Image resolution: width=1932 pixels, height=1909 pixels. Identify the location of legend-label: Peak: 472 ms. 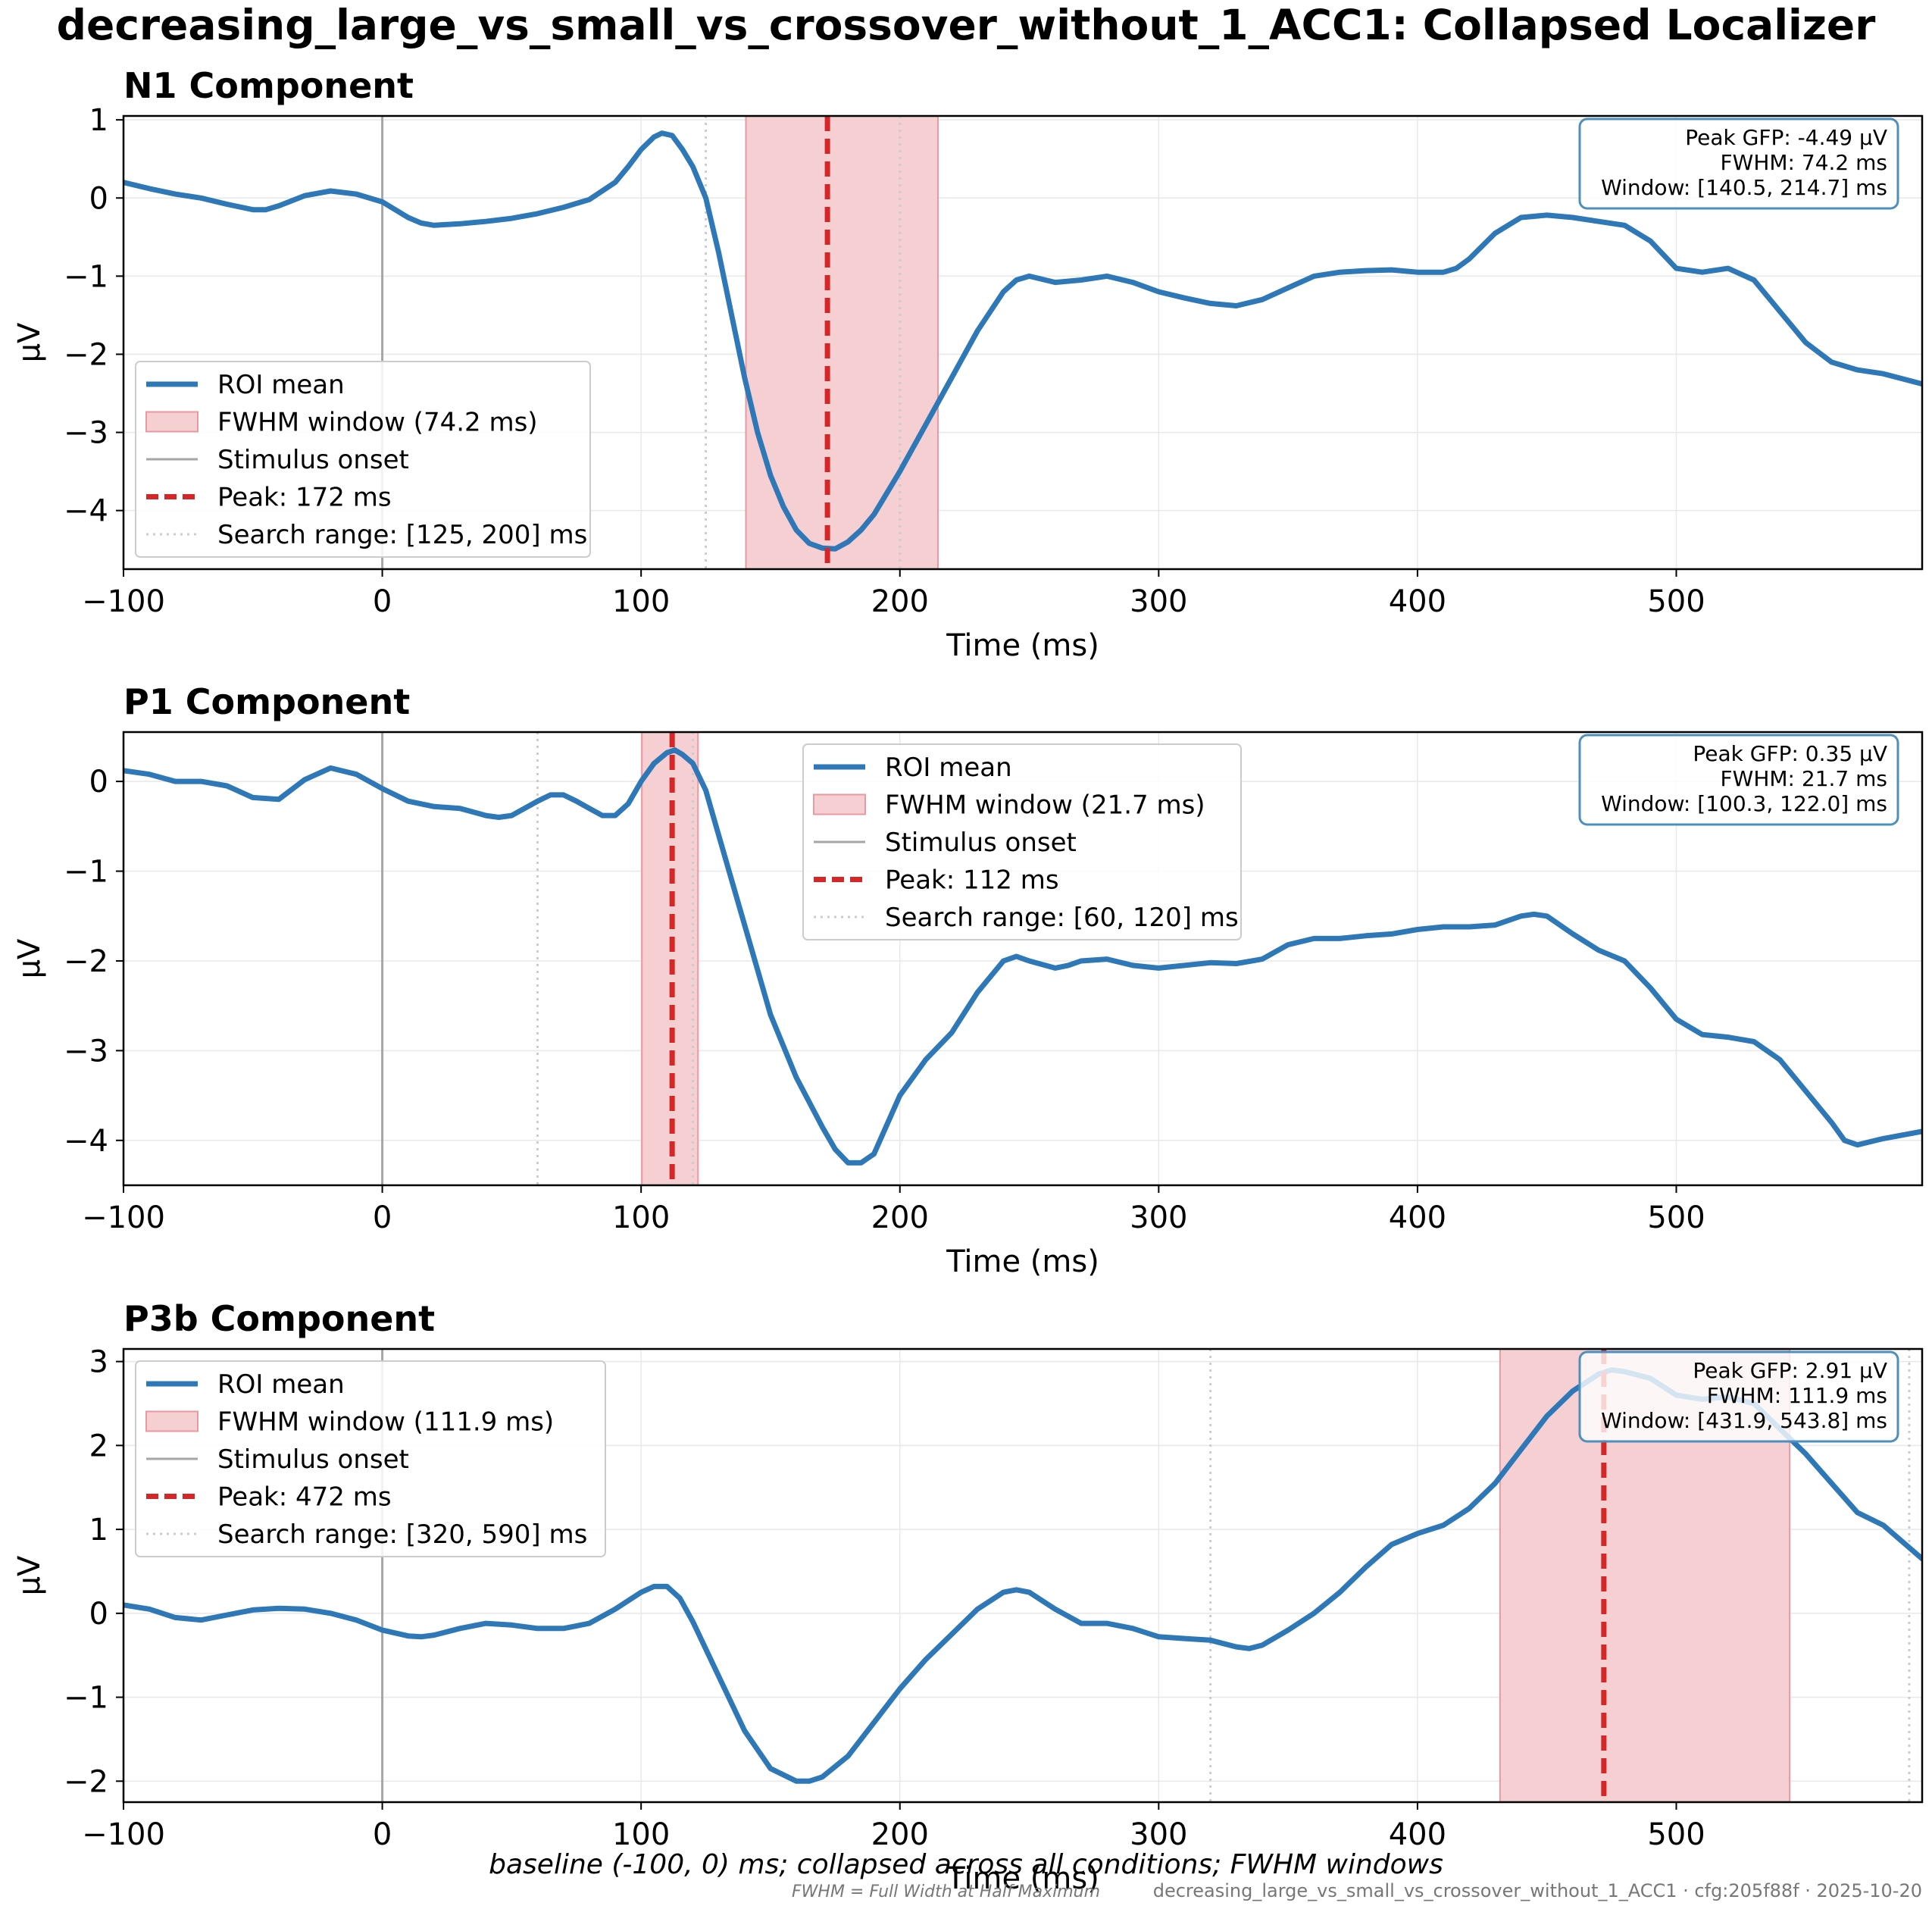
(305, 1497).